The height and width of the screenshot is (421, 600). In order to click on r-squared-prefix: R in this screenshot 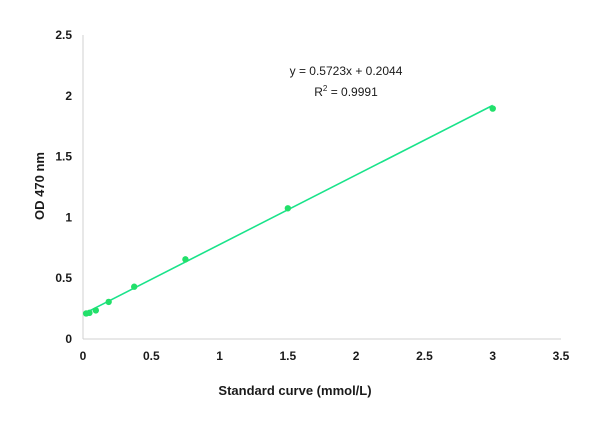, I will do `click(318, 92)`.